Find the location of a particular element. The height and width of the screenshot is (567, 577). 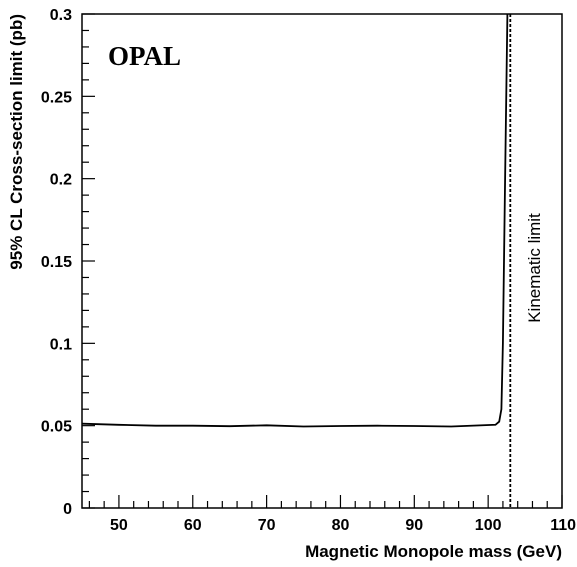

x-tick-label: 80 is located at coordinates (341, 525).